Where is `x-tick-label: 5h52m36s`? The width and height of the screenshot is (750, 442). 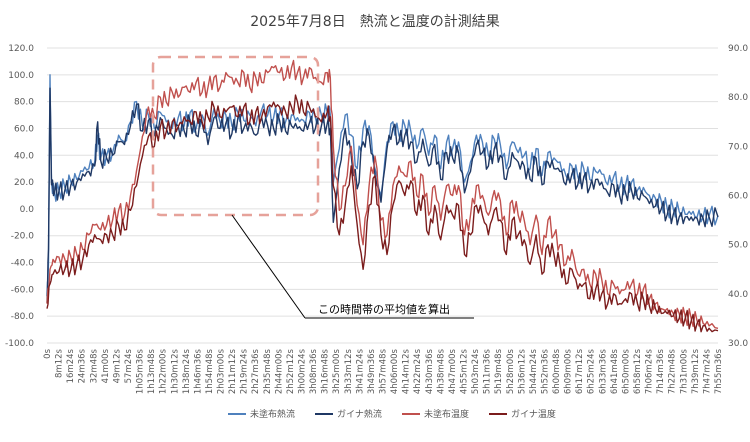
x-tick-label: 5h52m36s is located at coordinates (545, 371).